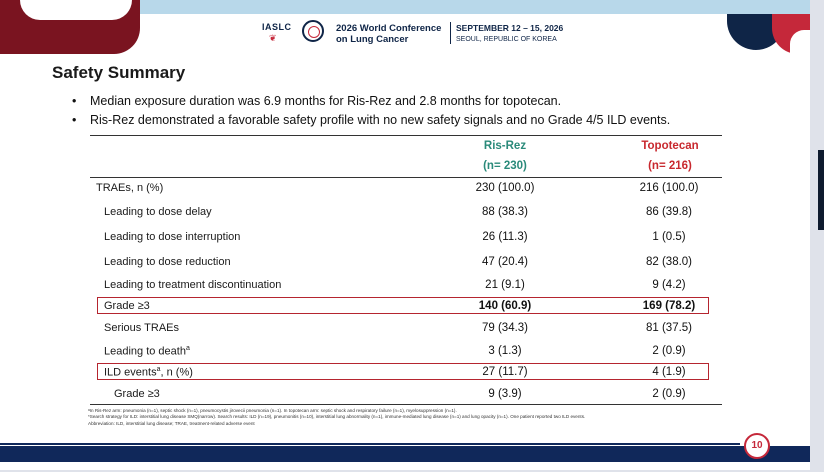 This screenshot has height=472, width=824. What do you see at coordinates (403, 371) in the screenshot?
I see `highlight-box-ild` at bounding box center [403, 371].